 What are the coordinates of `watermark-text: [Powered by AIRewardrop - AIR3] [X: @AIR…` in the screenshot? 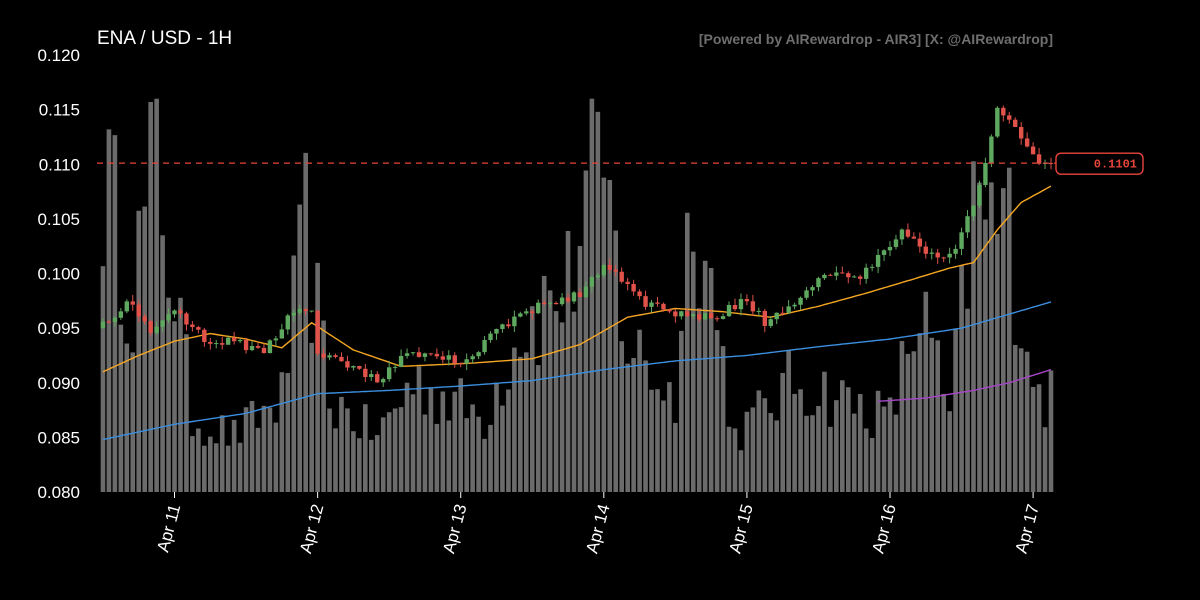 It's located at (875, 39).